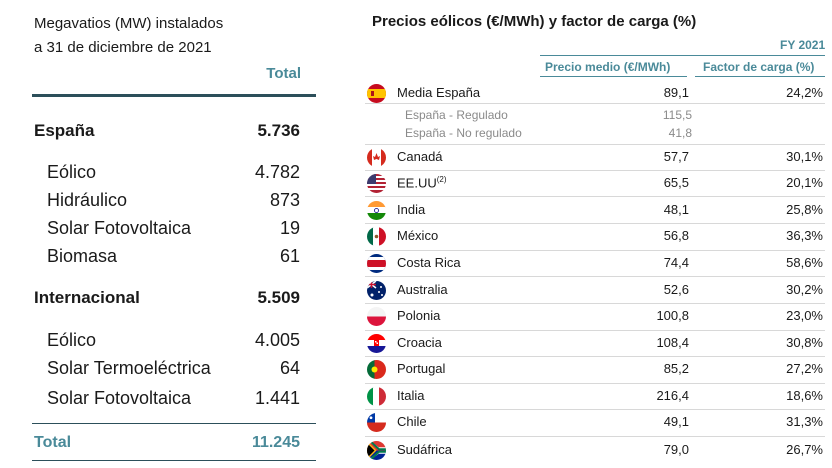 Image resolution: width=832 pixels, height=468 pixels. I want to click on left-total-rule-top, so click(174, 423).